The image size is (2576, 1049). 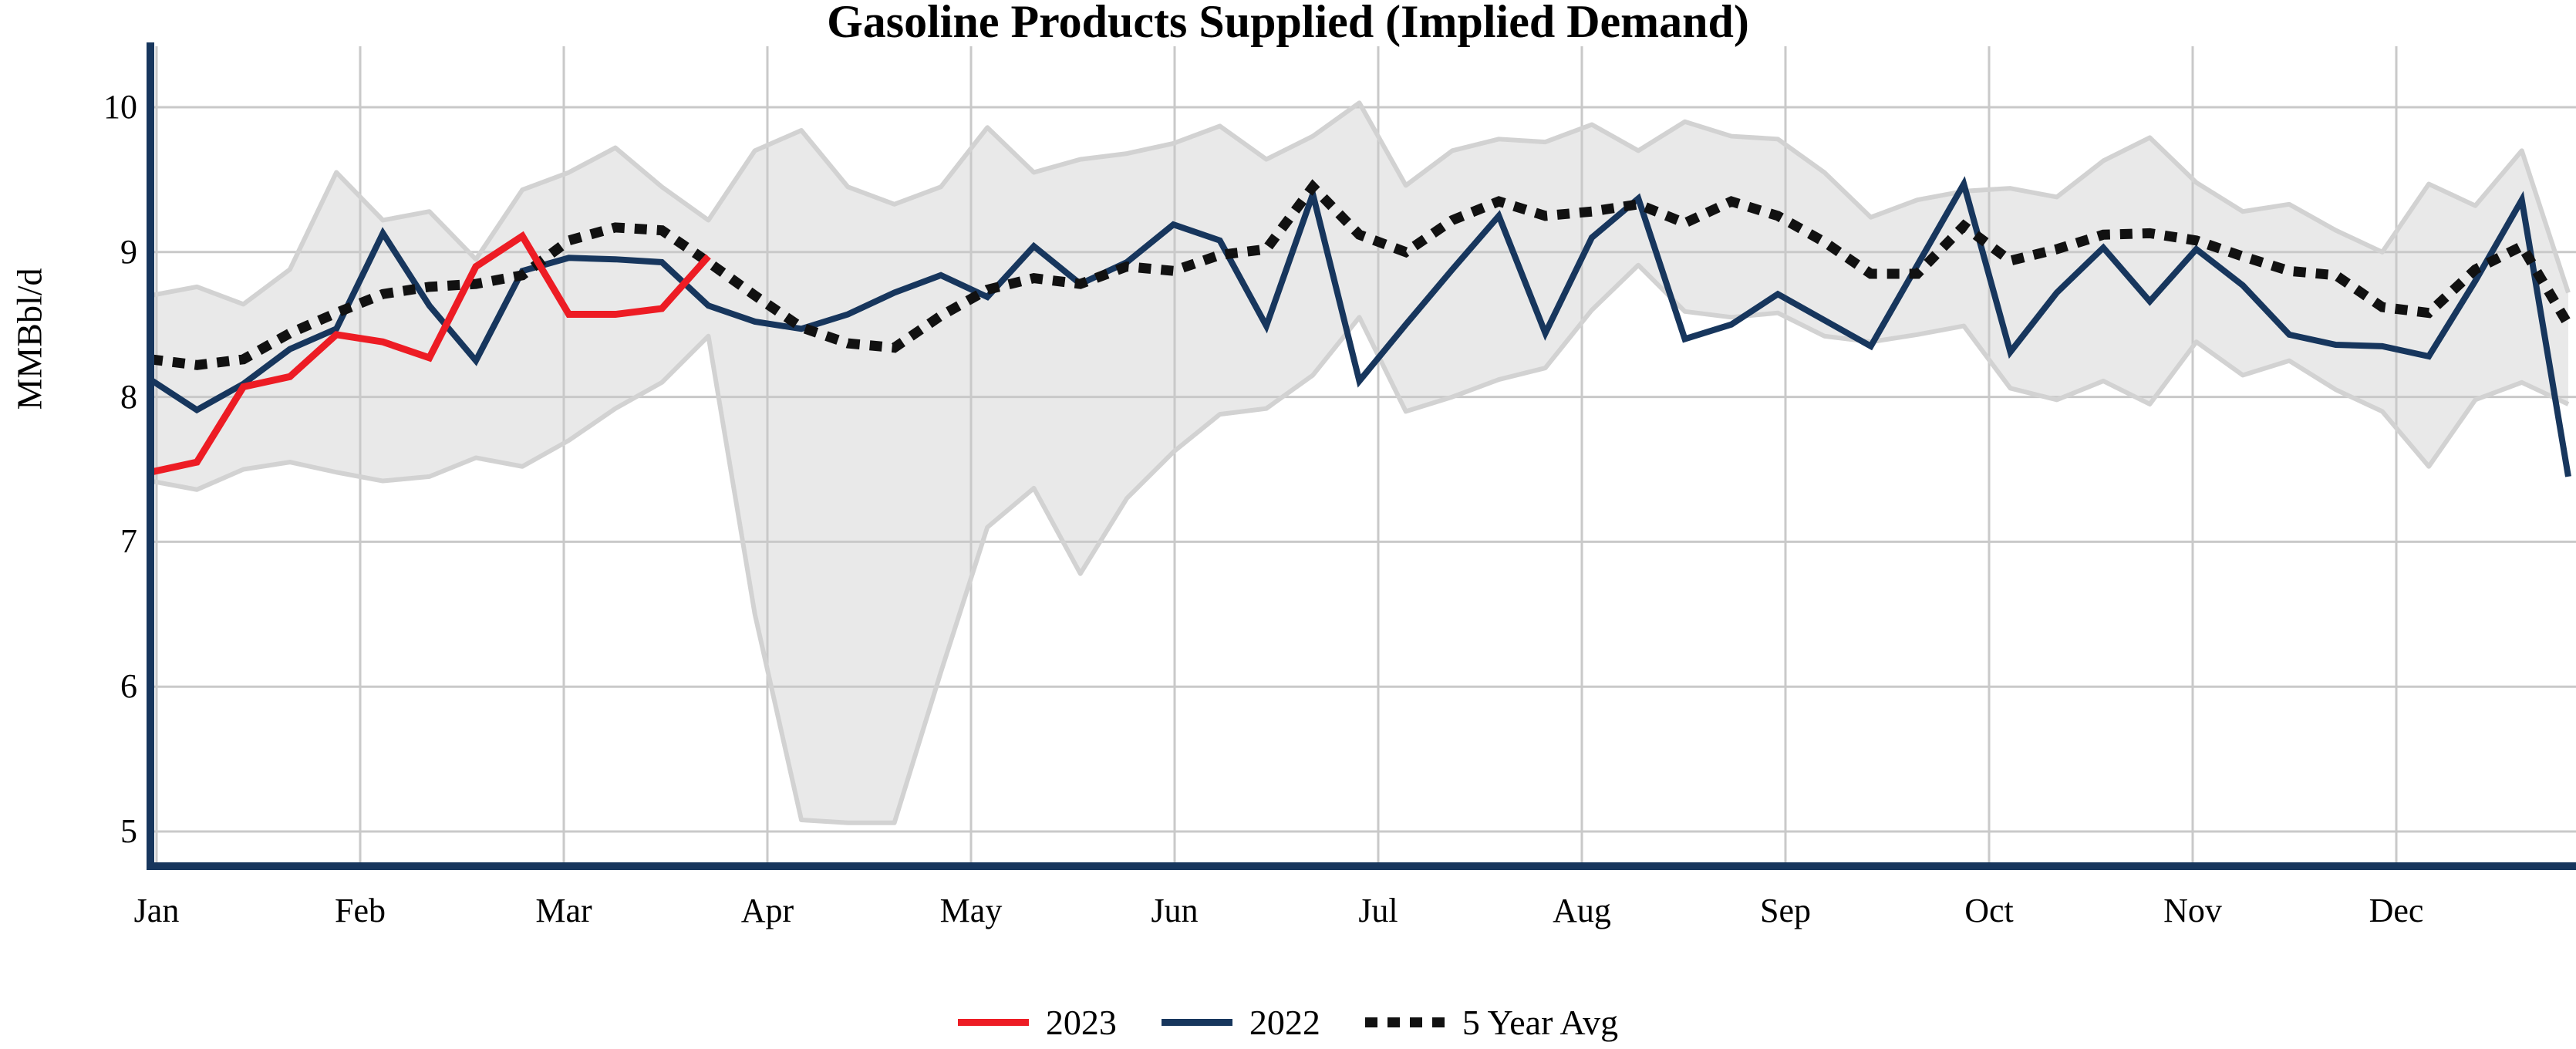 What do you see at coordinates (360, 910) in the screenshot?
I see `x-tick-label-feb: Feb` at bounding box center [360, 910].